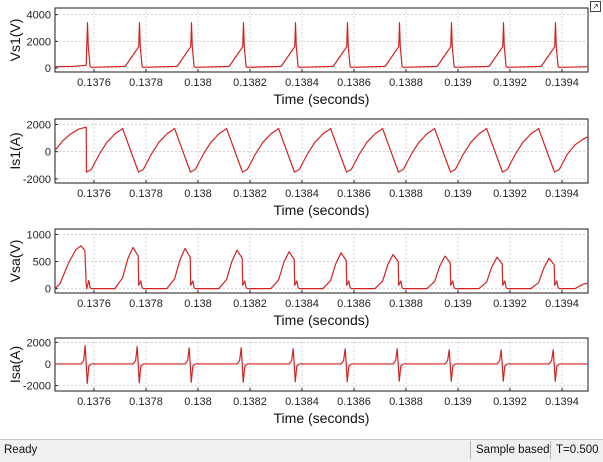 The width and height of the screenshot is (603, 462). What do you see at coordinates (301, 450) in the screenshot?
I see `status-bar: Ready Sample based T=0.500` at bounding box center [301, 450].